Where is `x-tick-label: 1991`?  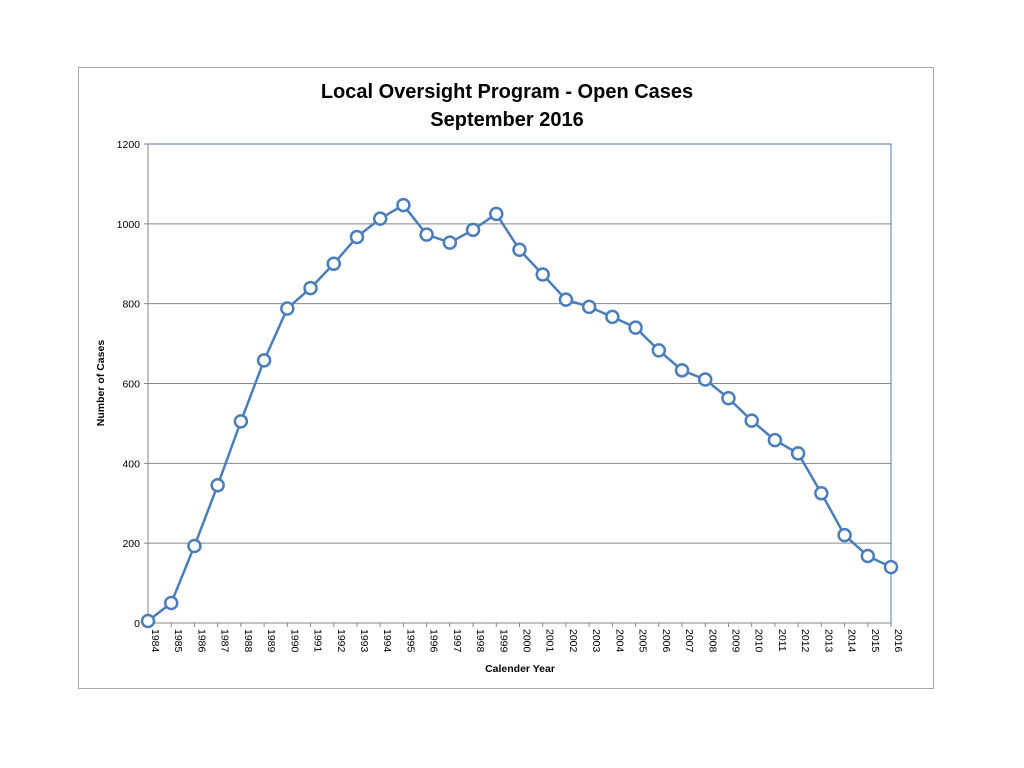 x-tick-label: 1991 is located at coordinates (318, 641).